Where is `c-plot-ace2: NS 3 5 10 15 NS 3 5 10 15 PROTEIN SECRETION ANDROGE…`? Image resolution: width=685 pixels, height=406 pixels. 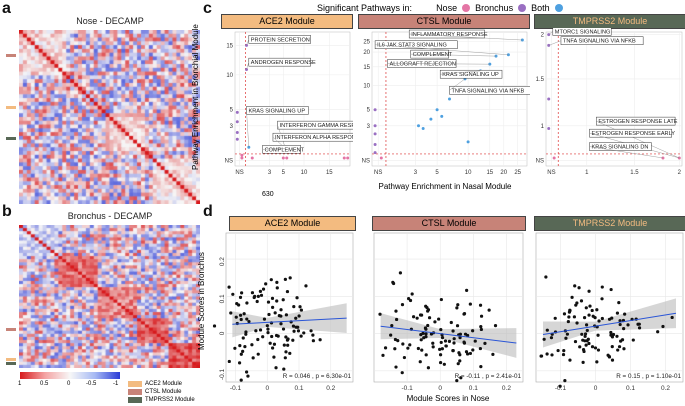 c-plot-ace2: NS 3 5 10 15 NS 3 5 10 15 PROTEIN SECRETION ANDROGE… is located at coordinates (289, 103).